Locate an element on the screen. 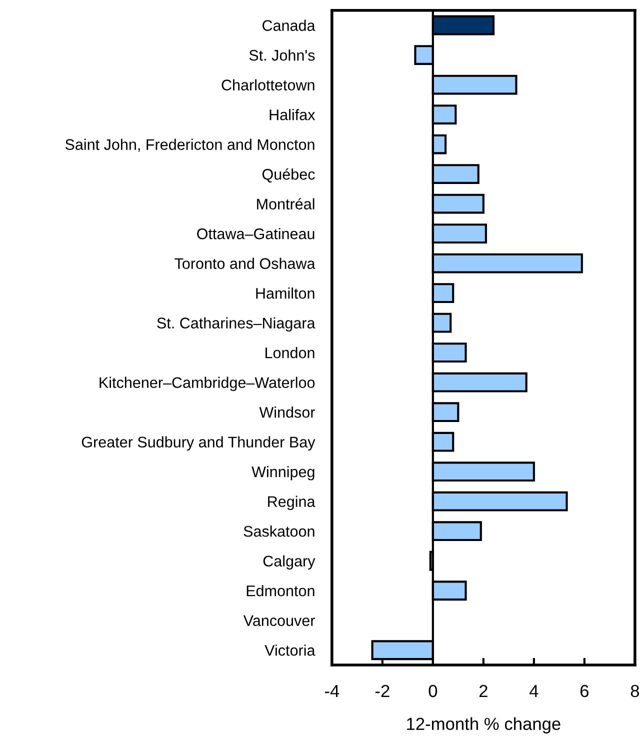 Image resolution: width=642 pixels, height=743 pixels. y-tick-label: Montréal is located at coordinates (285, 204).